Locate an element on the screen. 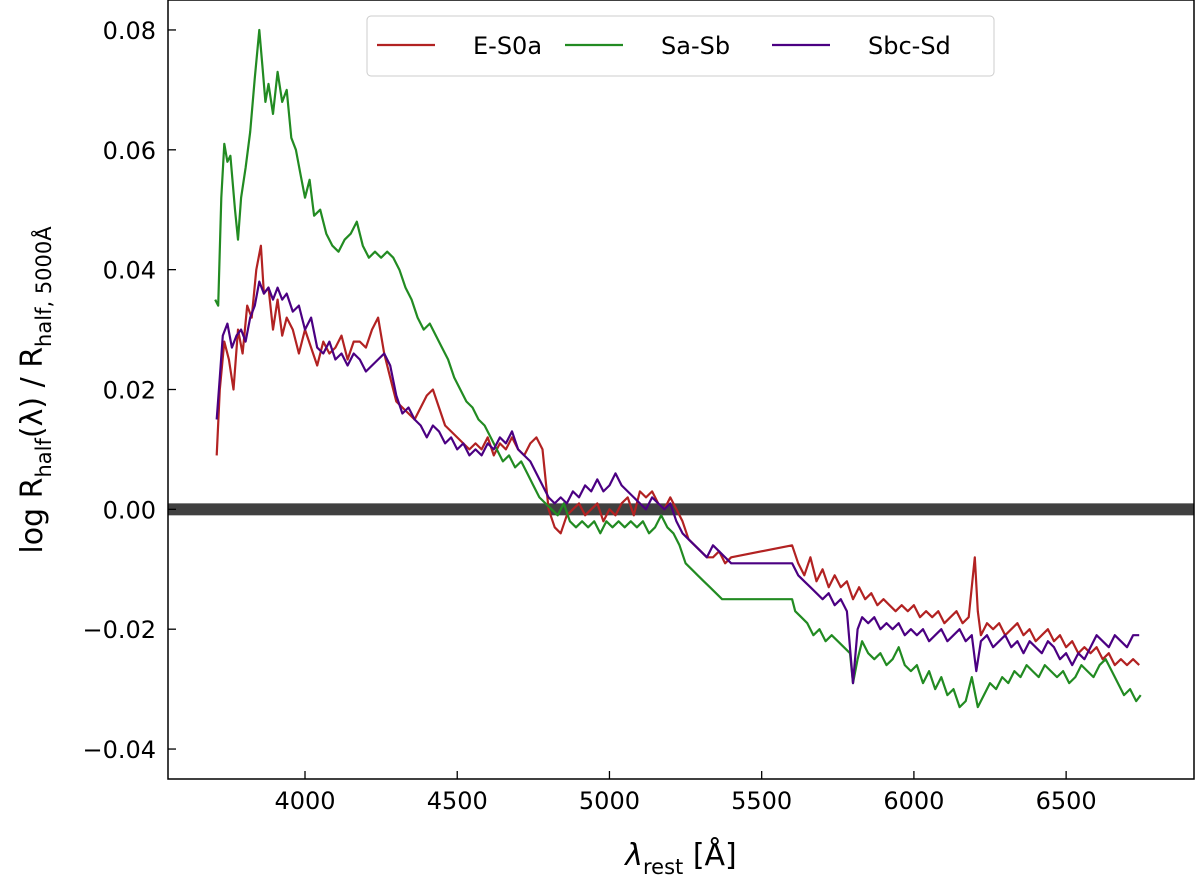 Image resolution: width=1200 pixels, height=880 pixels. y-axis-title-part1: log R is located at coordinates (32, 516).